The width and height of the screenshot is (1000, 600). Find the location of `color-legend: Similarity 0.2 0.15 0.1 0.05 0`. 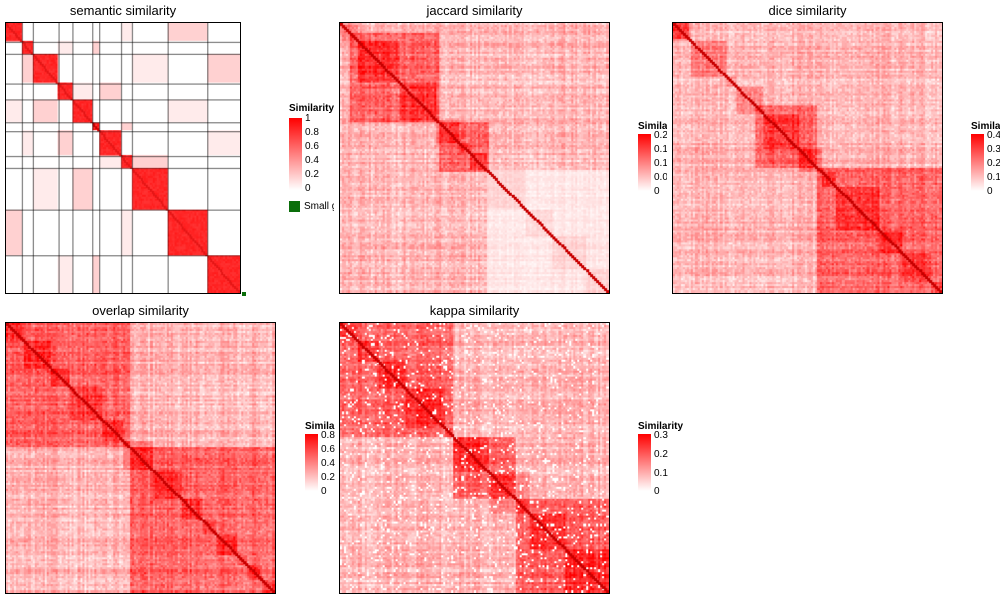

color-legend: Similarity 0.2 0.15 0.1 0.05 0 is located at coordinates (652, 161).